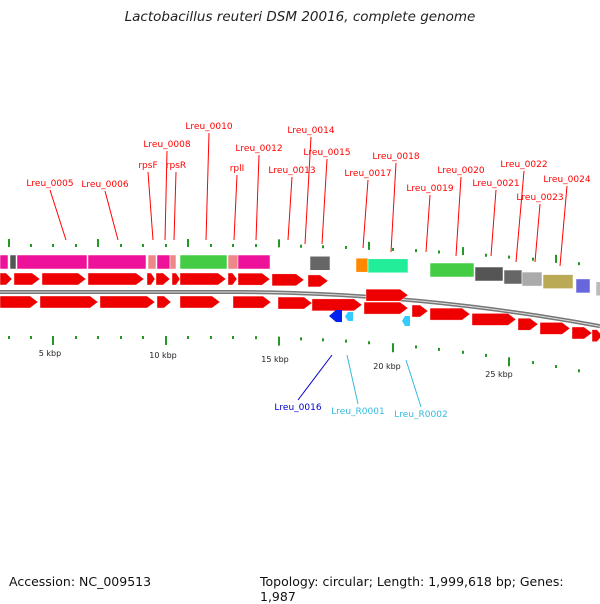 This screenshot has height=604, width=600. What do you see at coordinates (460, 171) in the screenshot?
I see `gene-label: Lreu_0020` at bounding box center [460, 171].